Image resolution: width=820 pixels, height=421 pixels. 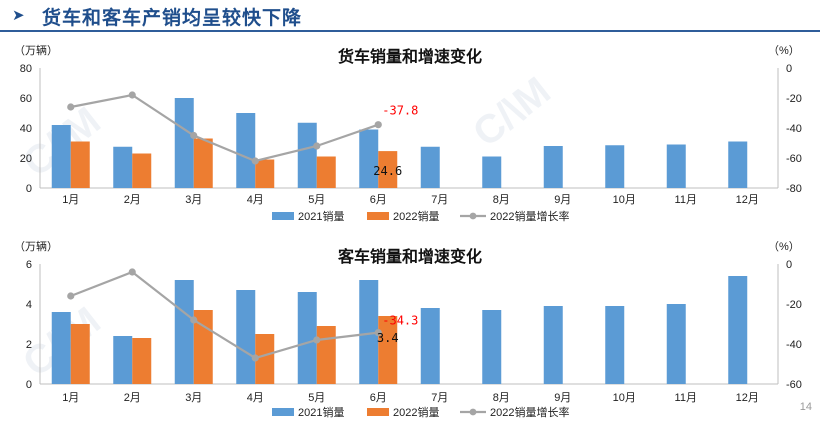 I want to click on growth-rate-annotation: -37.8, so click(x=400, y=111).